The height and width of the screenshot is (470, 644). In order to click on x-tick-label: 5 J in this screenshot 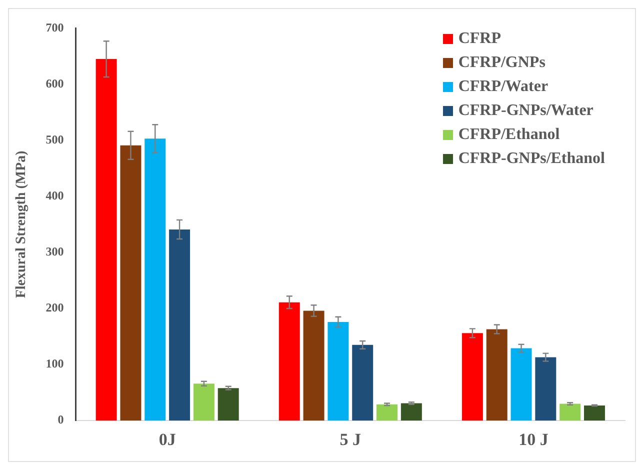, I will do `click(351, 440)`.